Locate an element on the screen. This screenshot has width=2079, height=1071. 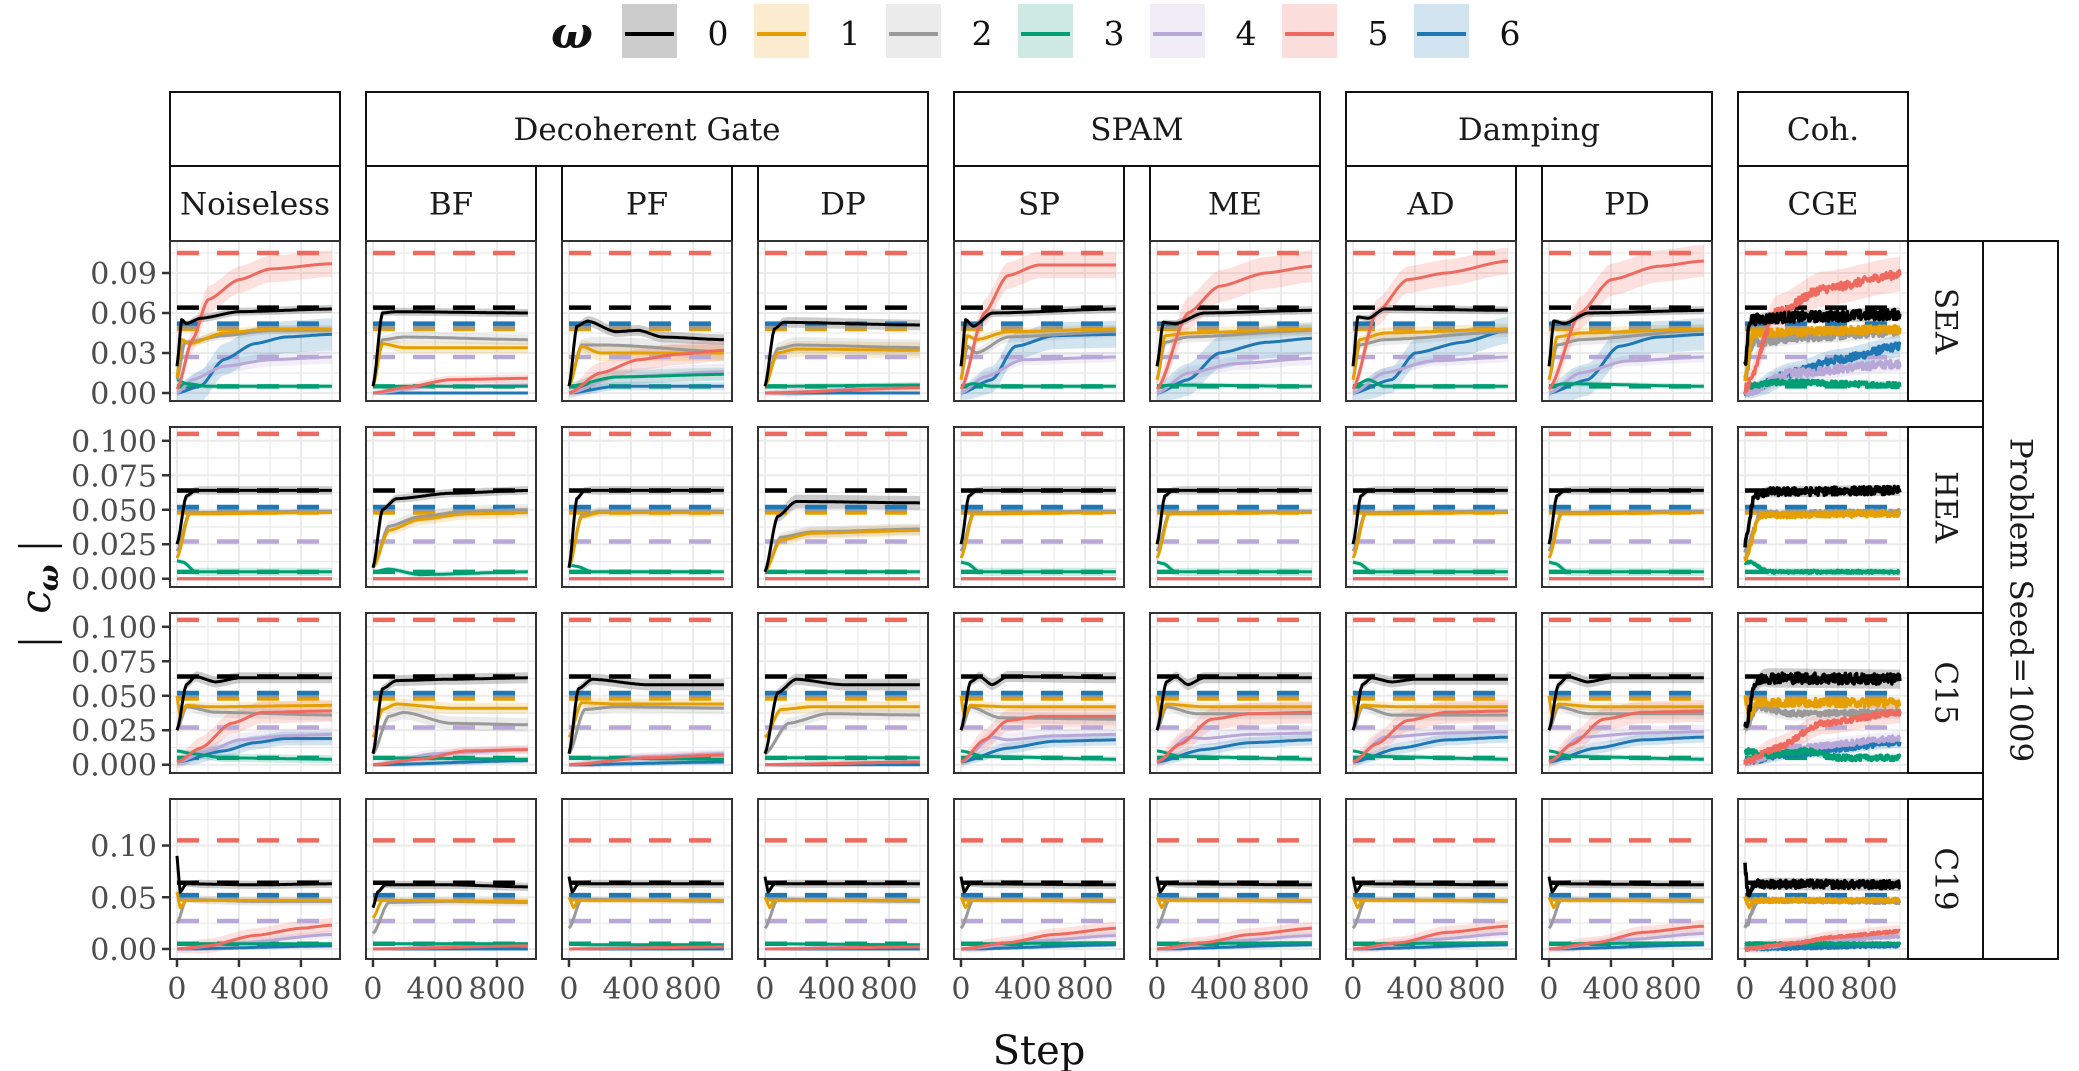
panel-sea-noiseless is located at coordinates (255, 321).